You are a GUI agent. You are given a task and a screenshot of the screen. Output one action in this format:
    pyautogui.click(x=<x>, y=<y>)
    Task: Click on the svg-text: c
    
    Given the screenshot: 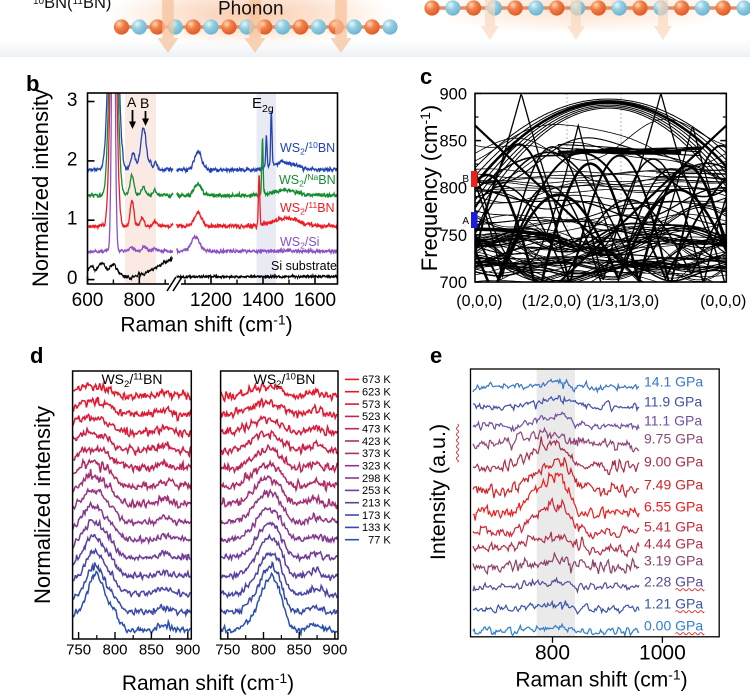 What is the action you would take?
    pyautogui.click(x=426, y=76)
    